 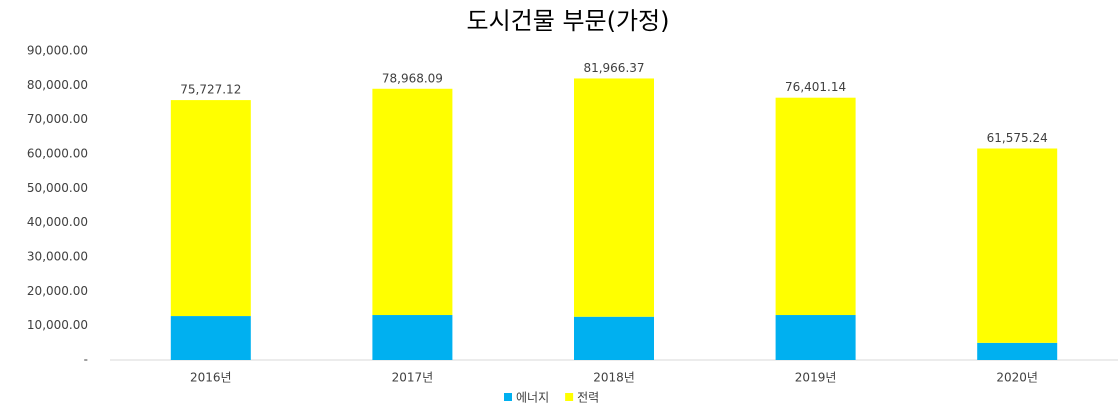 I want to click on total-label: 76,401.14, so click(x=815, y=87).